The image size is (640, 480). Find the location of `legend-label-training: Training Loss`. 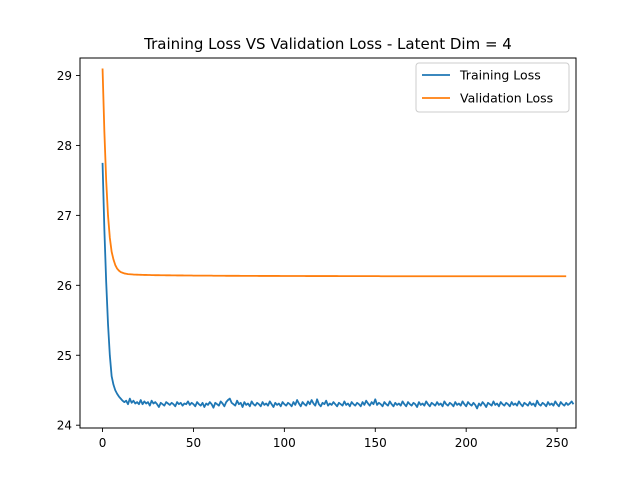

legend-label-training: Training Loss is located at coordinates (500, 75).